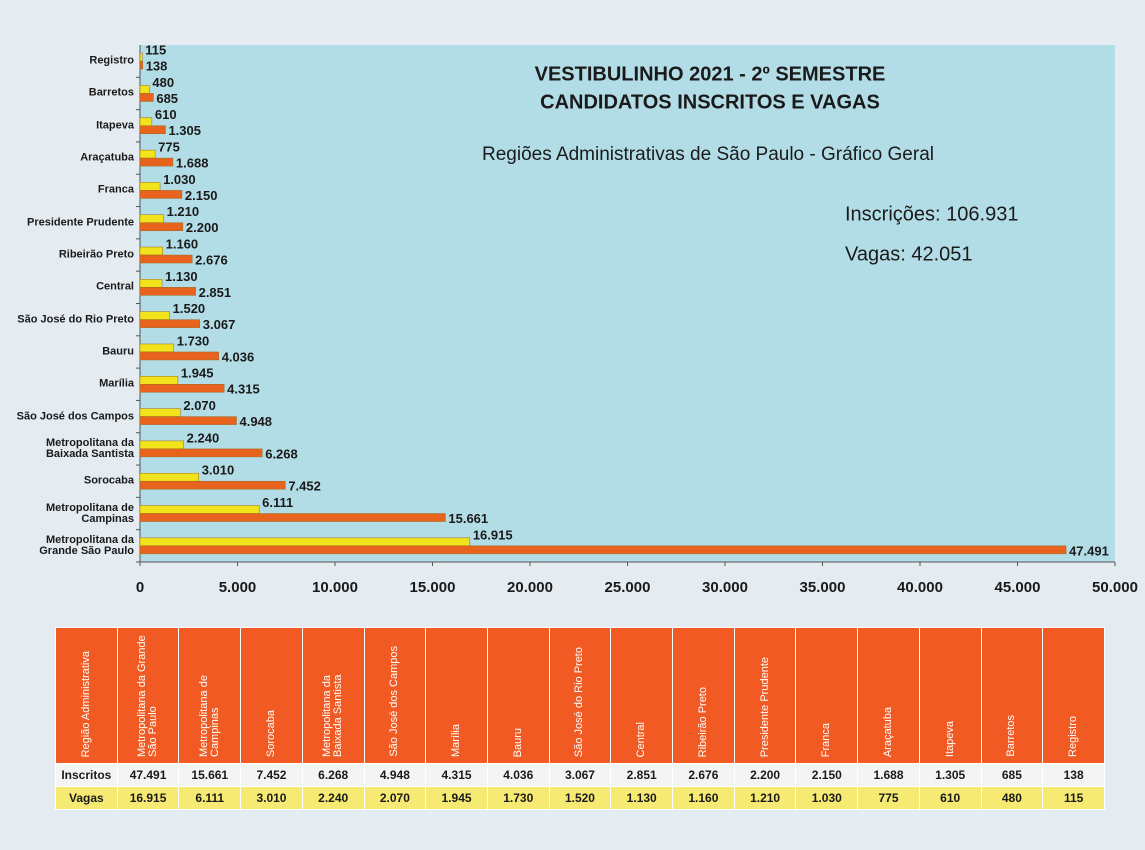 Image resolution: width=1145 pixels, height=850 pixels. I want to click on data-label: 775, so click(169, 147).